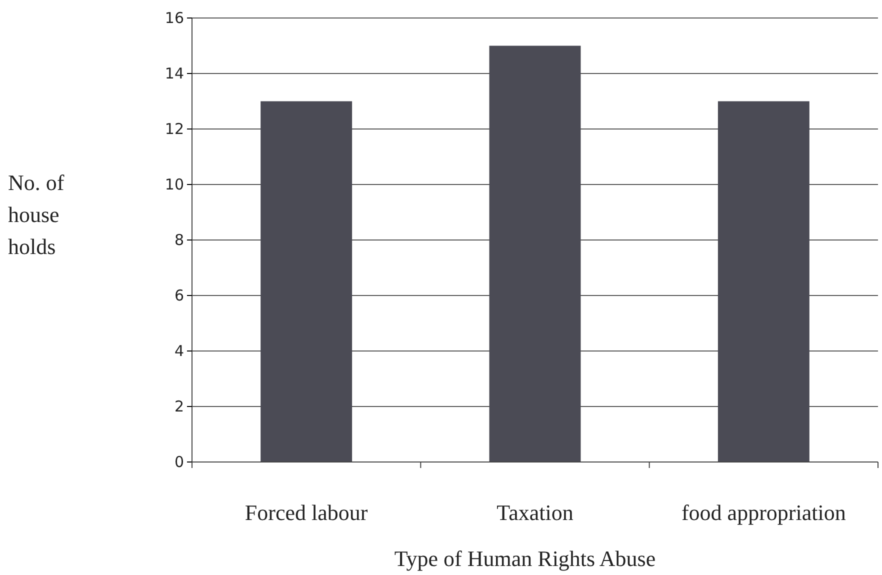 This screenshot has width=882, height=575. Describe the element at coordinates (306, 512) in the screenshot. I see `x-tick-label: Forced labour` at that location.